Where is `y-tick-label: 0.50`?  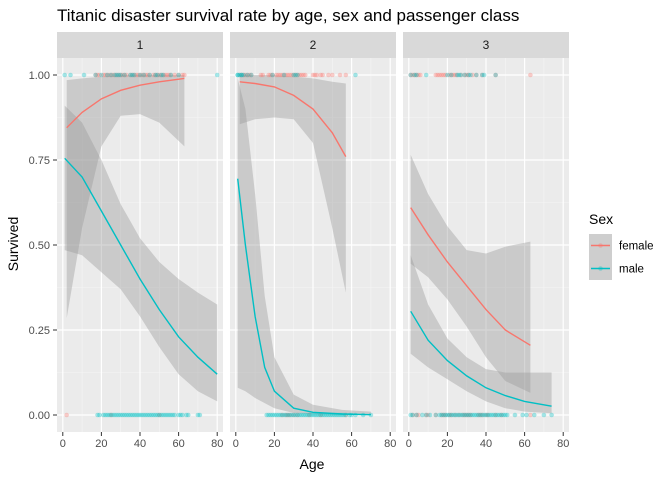 y-tick-label: 0.50 is located at coordinates (39, 246).